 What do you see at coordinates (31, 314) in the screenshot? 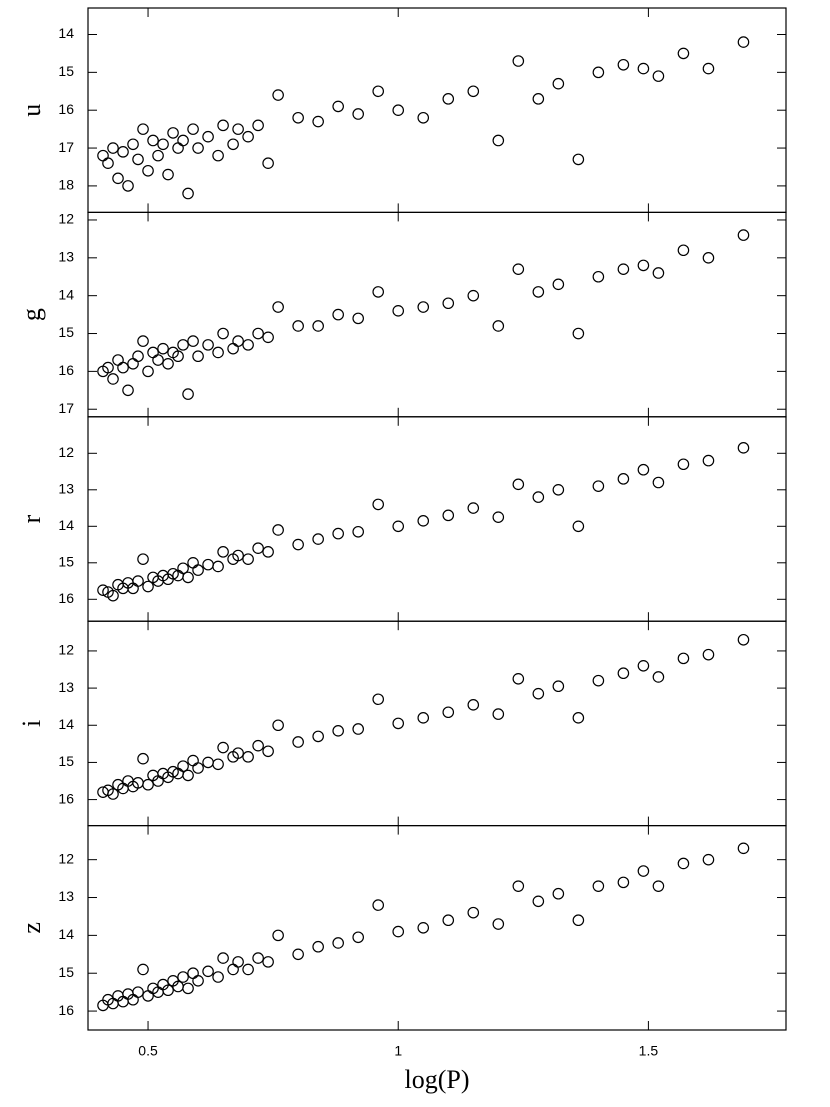
I see `y-axis-title: g` at bounding box center [31, 314].